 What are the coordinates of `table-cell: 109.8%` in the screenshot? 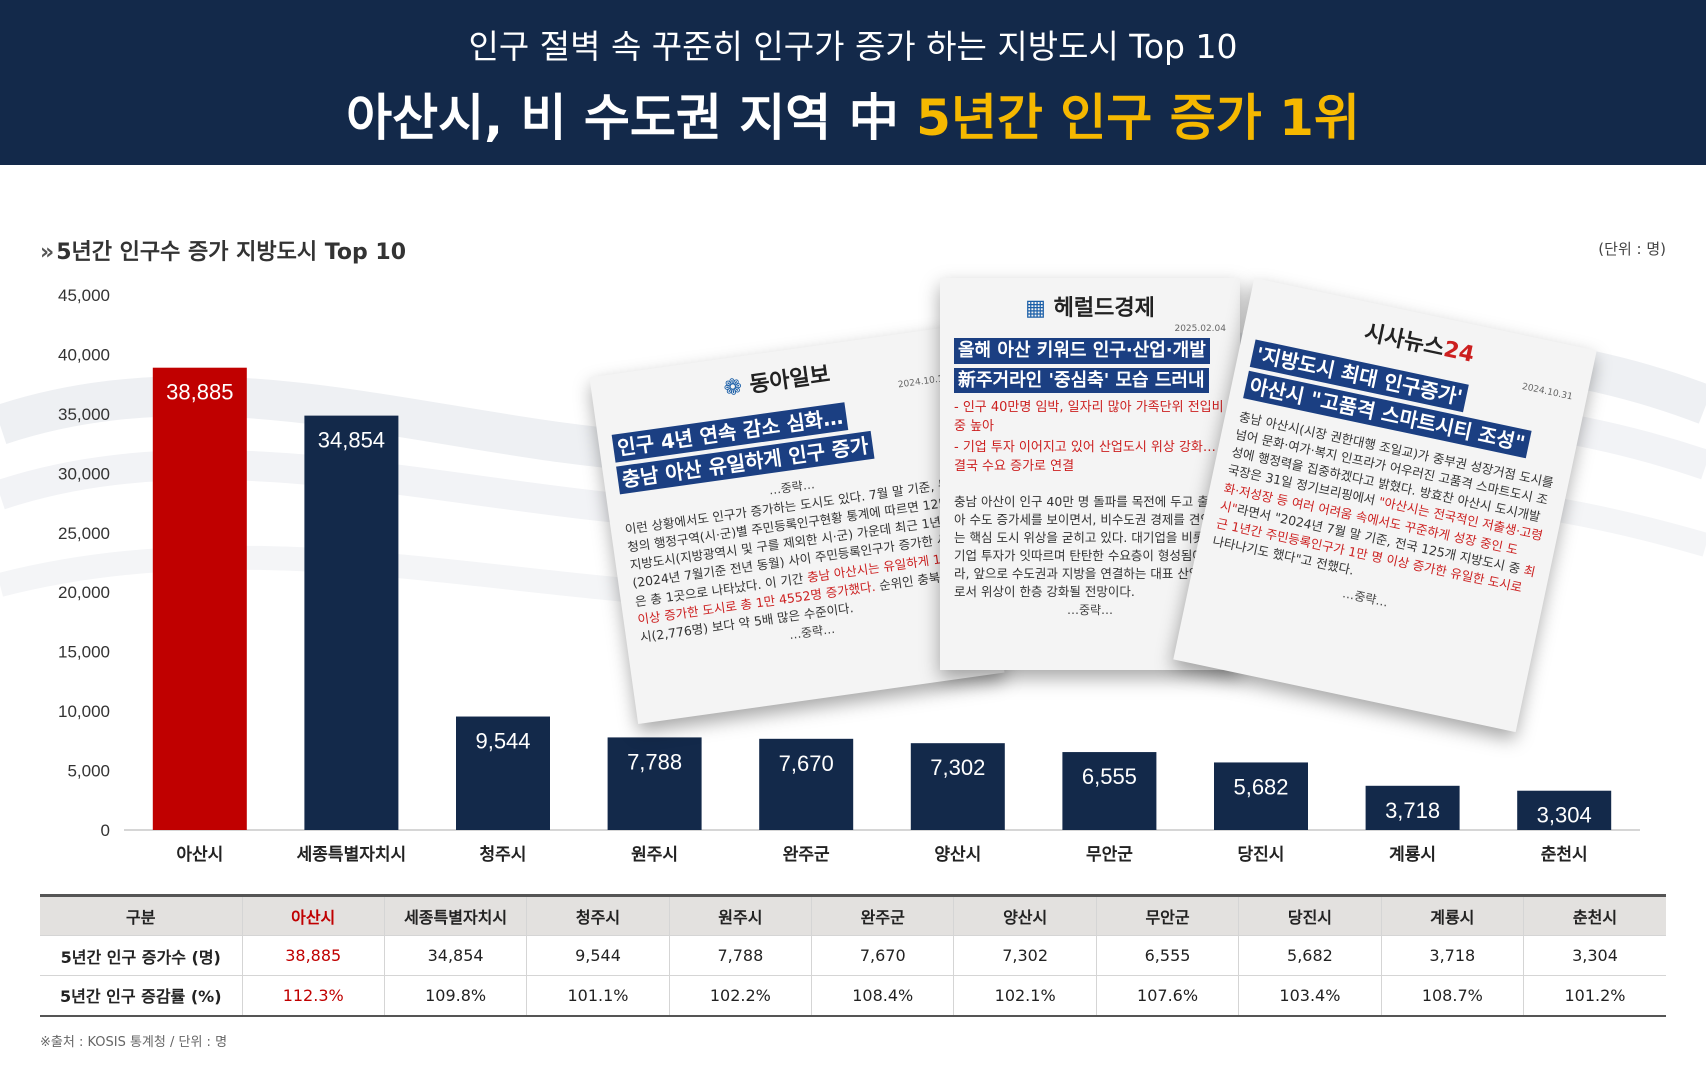 It's located at (455, 995).